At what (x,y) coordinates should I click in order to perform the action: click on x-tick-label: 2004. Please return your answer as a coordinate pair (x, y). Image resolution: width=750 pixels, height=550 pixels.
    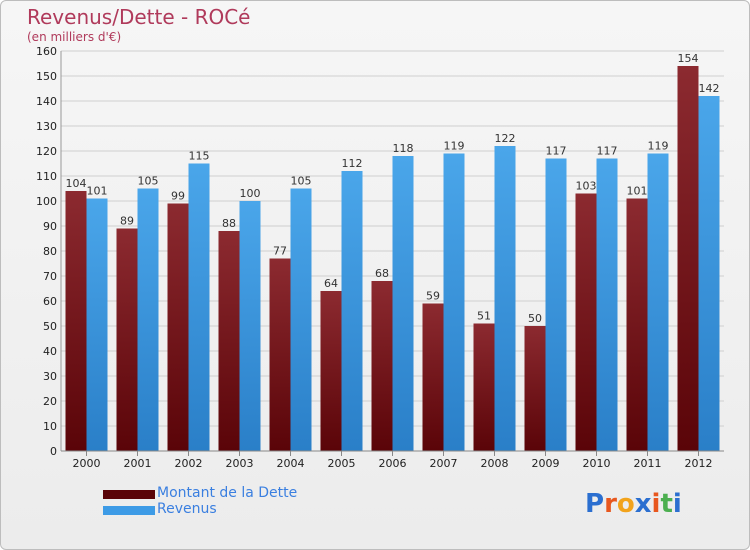
    Looking at the image, I should click on (291, 463).